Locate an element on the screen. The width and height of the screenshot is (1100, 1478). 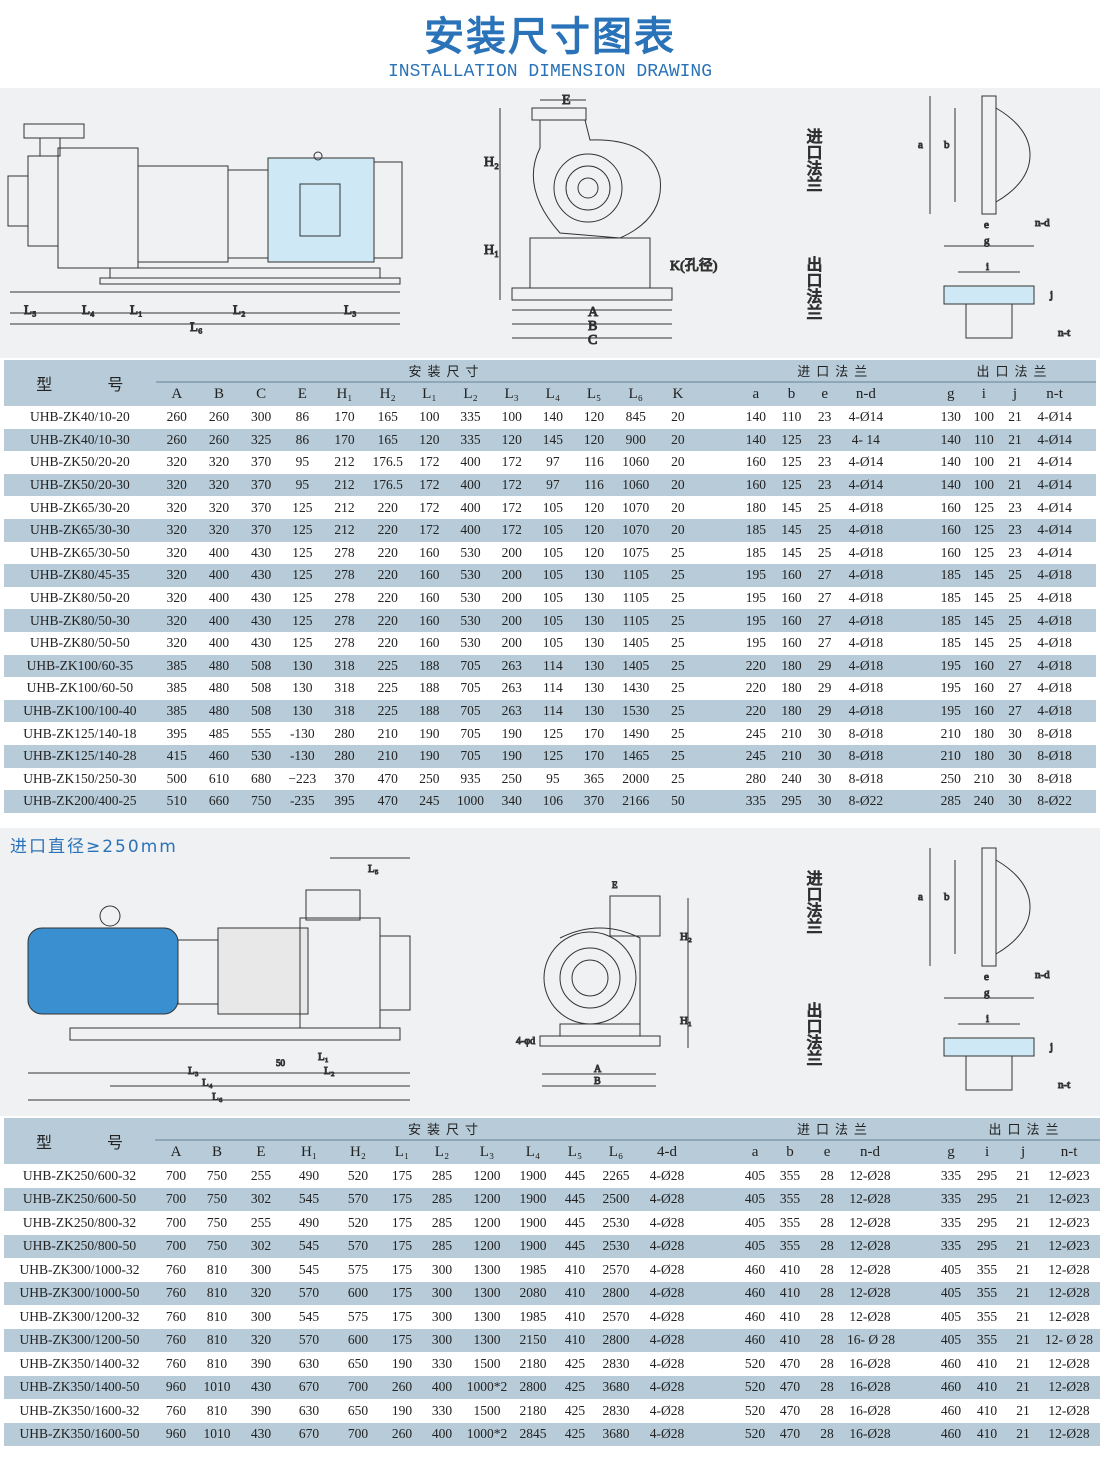
value-cell: 760 is located at coordinates (176, 1293).